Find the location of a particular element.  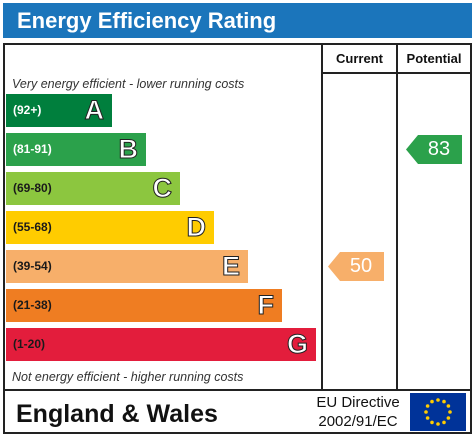

current-column-divider is located at coordinates (322, 216).